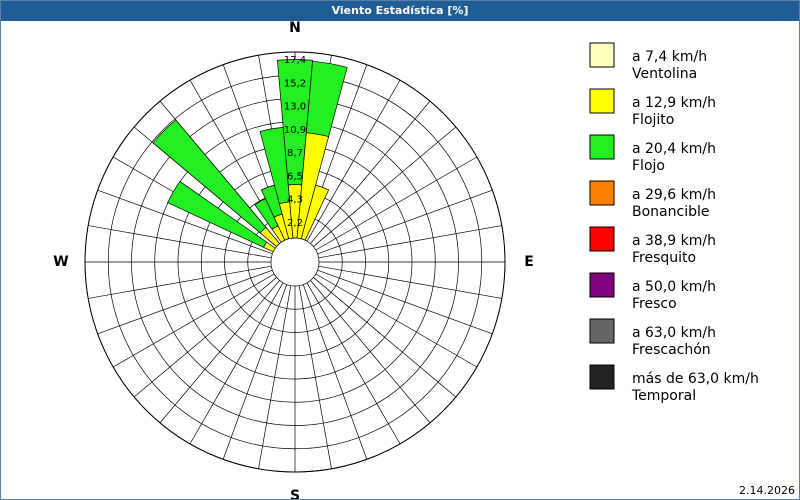 This screenshot has height=500, width=800. What do you see at coordinates (664, 258) in the screenshot?
I see `legend-label: Fresquito` at bounding box center [664, 258].